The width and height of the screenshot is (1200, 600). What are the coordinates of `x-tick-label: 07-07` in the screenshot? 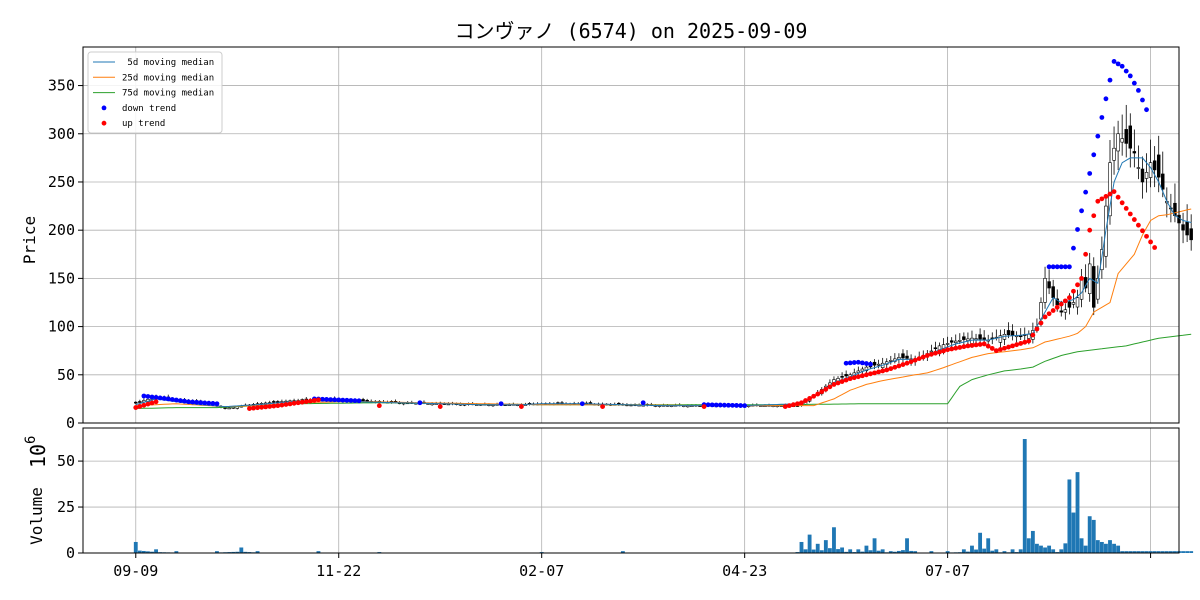 It's located at (947, 571).